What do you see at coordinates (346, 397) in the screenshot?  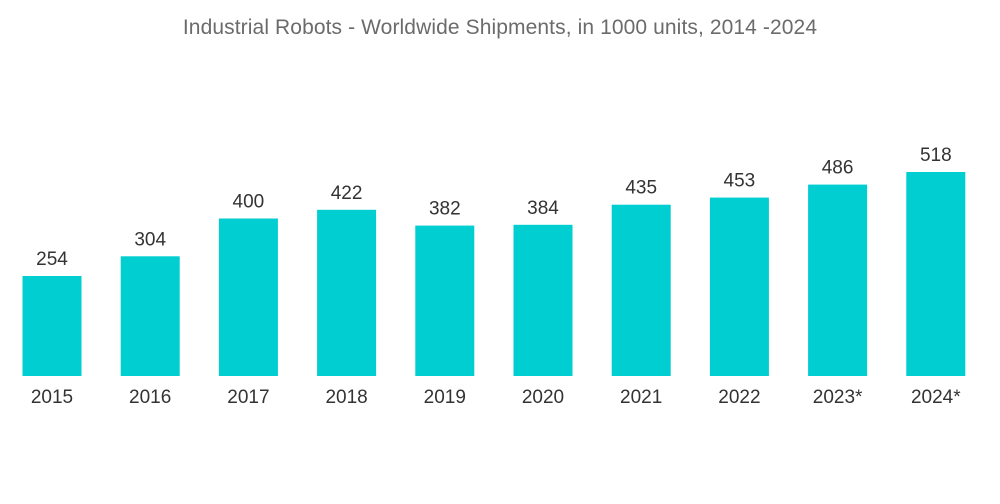 I see `x-tick-label-2018: 2018` at bounding box center [346, 397].